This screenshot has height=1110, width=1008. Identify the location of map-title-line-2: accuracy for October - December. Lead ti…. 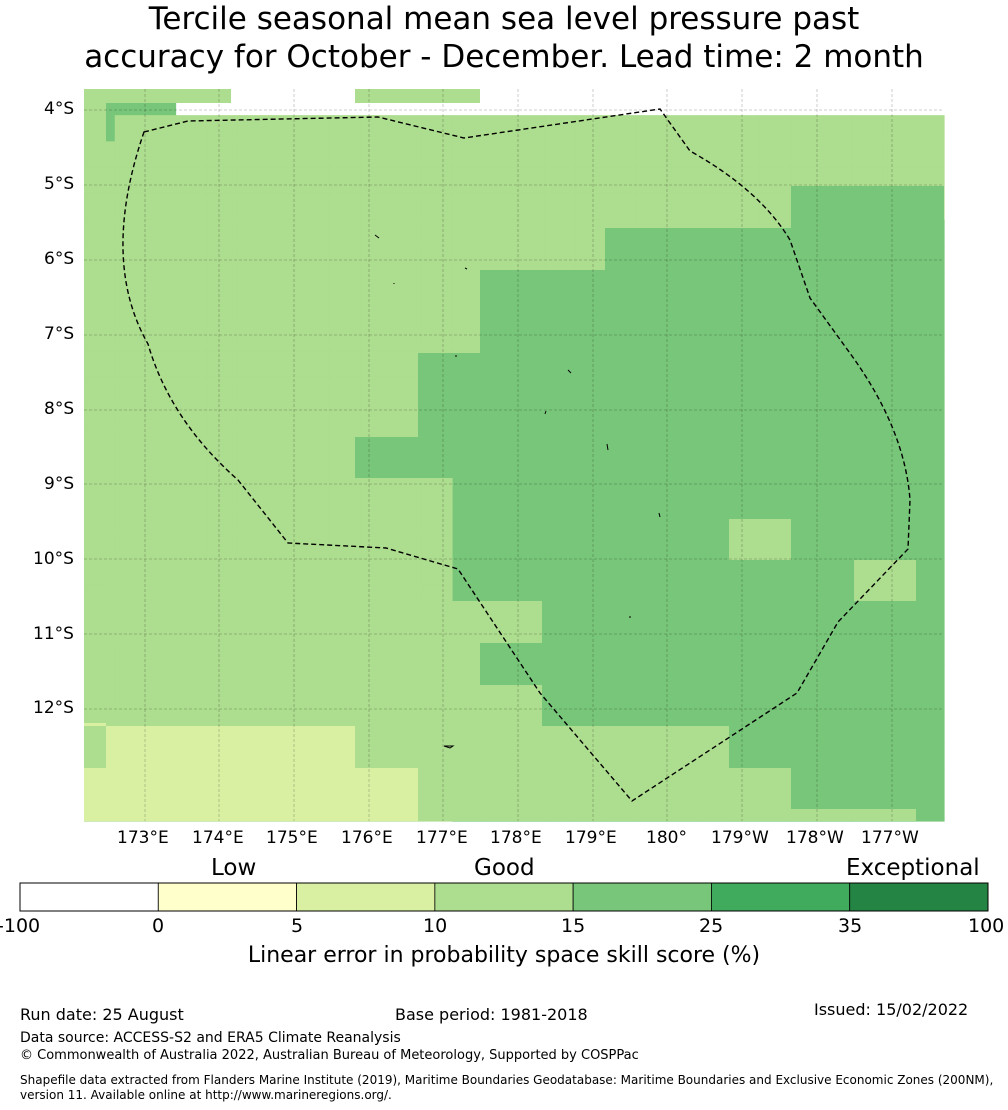
(504, 57).